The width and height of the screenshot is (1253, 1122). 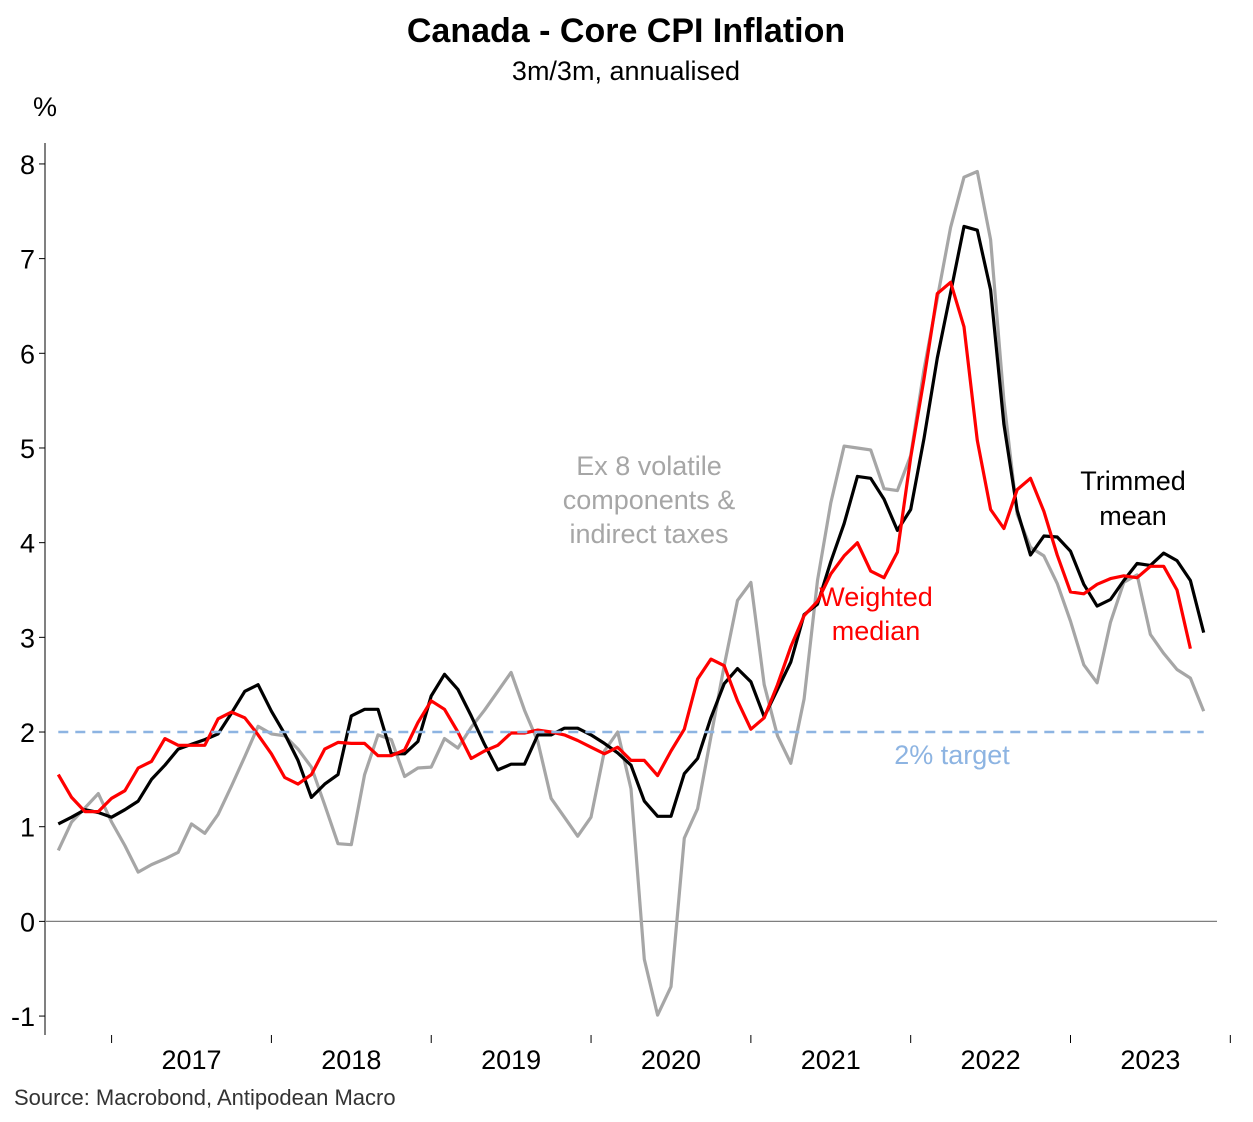 What do you see at coordinates (27, 638) in the screenshot?
I see `y-tick-label: 3` at bounding box center [27, 638].